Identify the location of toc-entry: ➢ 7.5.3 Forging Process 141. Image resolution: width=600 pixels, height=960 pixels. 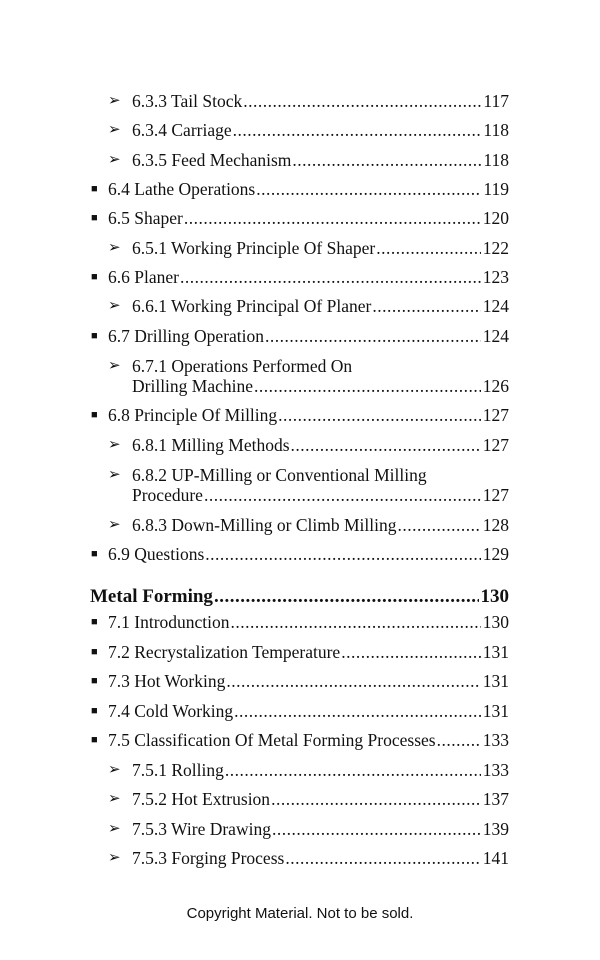
(308, 858).